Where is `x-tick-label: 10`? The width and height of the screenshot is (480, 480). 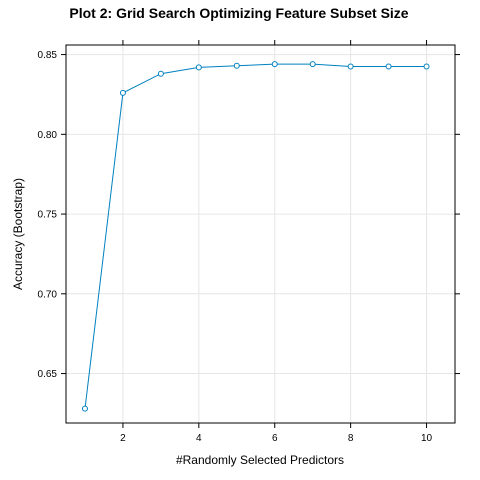 x-tick-label: 10 is located at coordinates (427, 438).